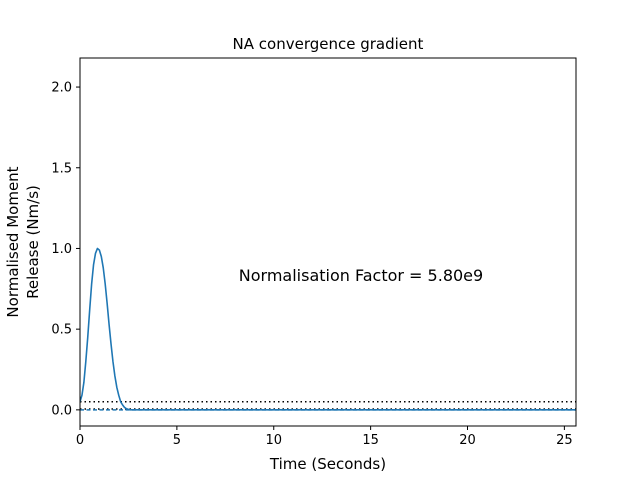  Describe the element at coordinates (61, 168) in the screenshot. I see `y-tick-label: 1.5` at that location.